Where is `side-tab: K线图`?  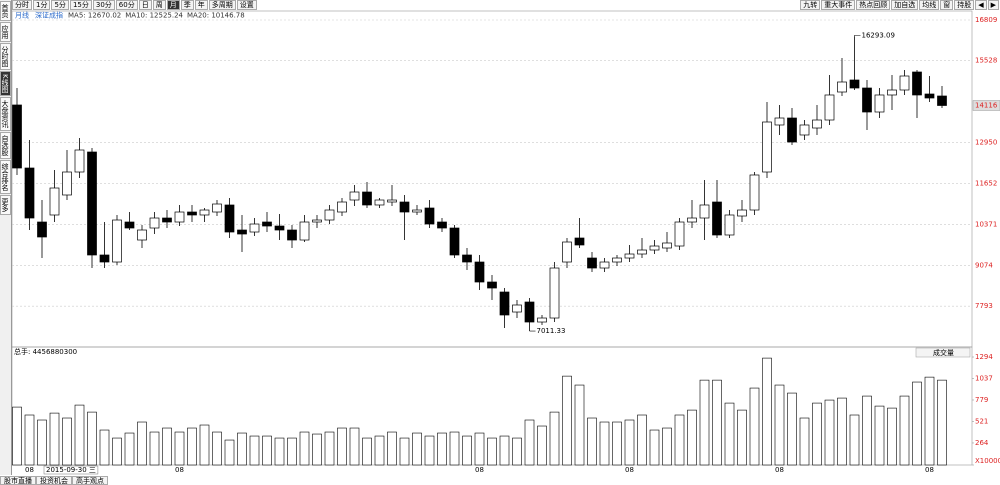
side-tab: K线图 is located at coordinates (5, 83).